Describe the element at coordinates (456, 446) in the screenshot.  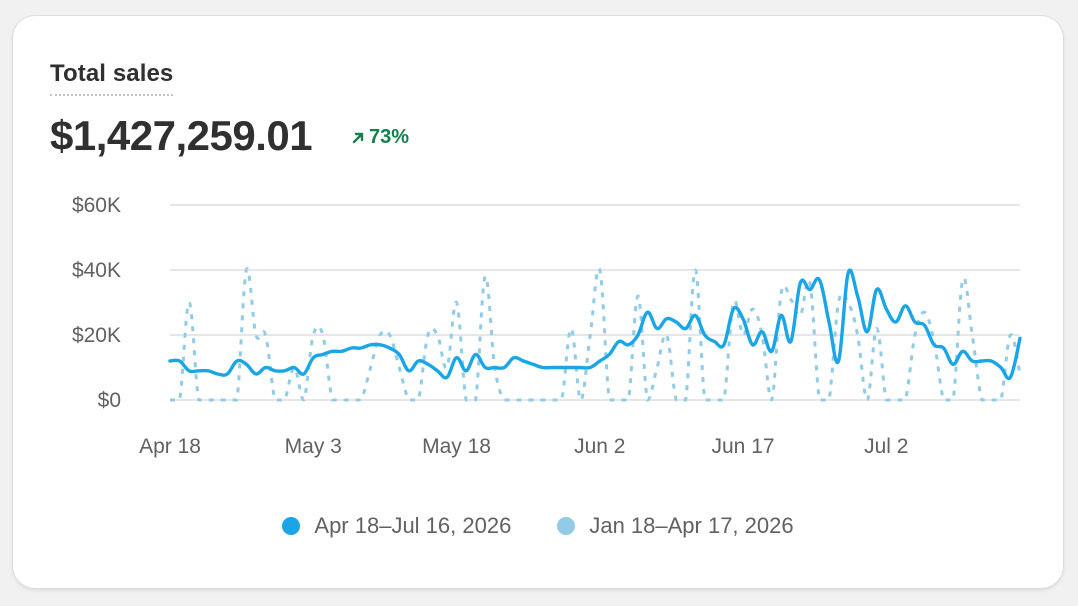
I see `x-tick-label: May 18` at that location.